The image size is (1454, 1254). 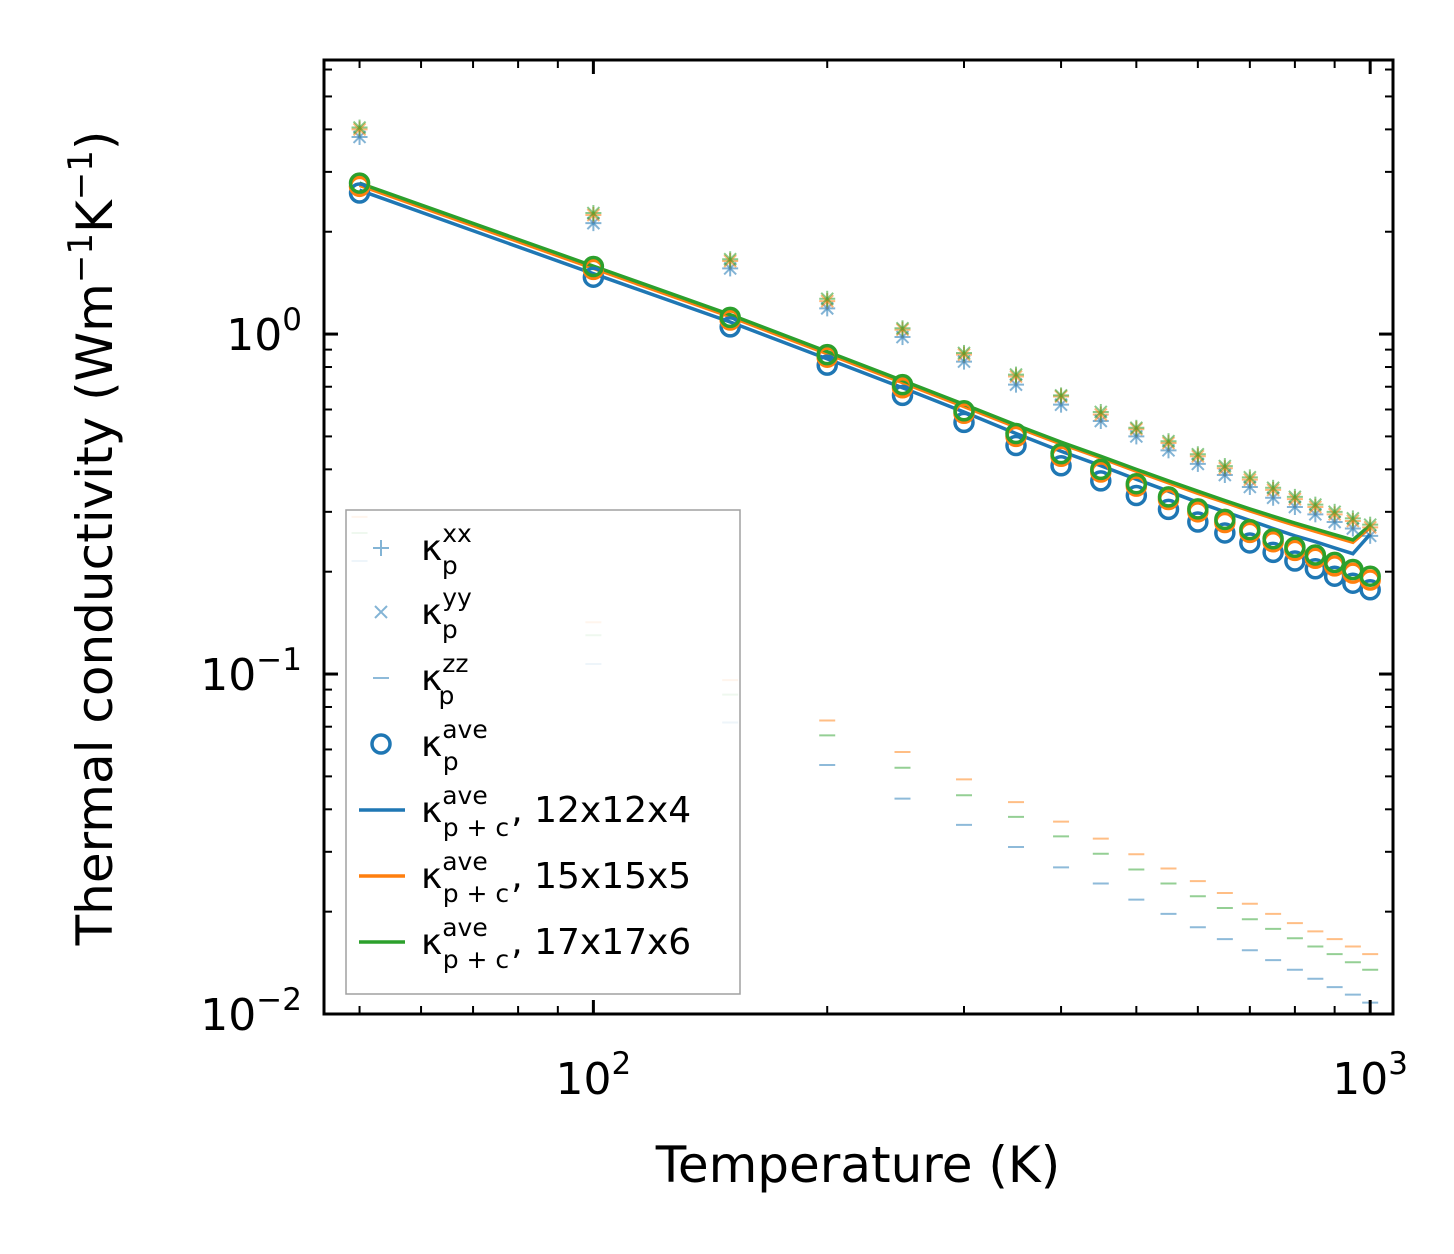 I want to click on x-tick-label: 102, so click(x=594, y=1075).